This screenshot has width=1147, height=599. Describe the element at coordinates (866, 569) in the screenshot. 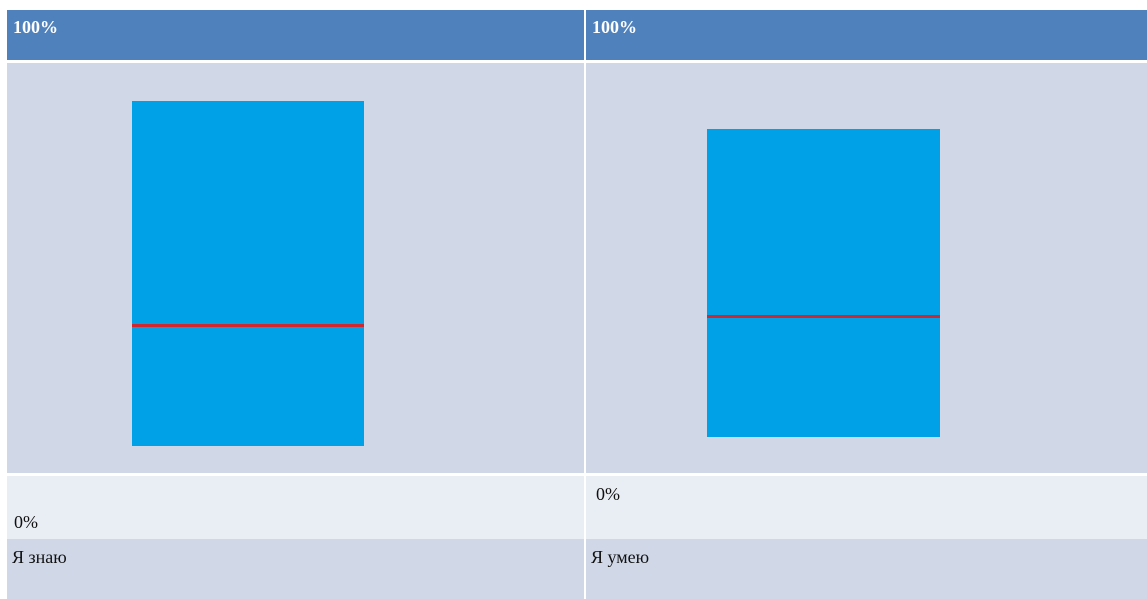

I see `caption-can: Я умею` at that location.